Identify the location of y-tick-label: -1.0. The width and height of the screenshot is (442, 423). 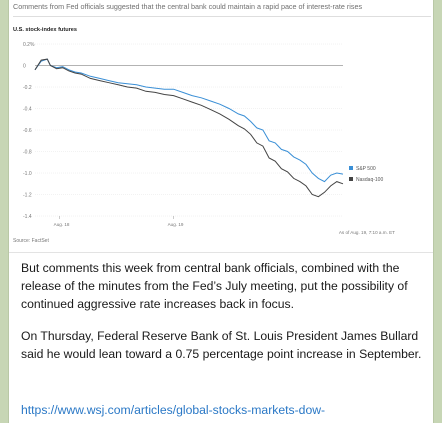
(27, 174).